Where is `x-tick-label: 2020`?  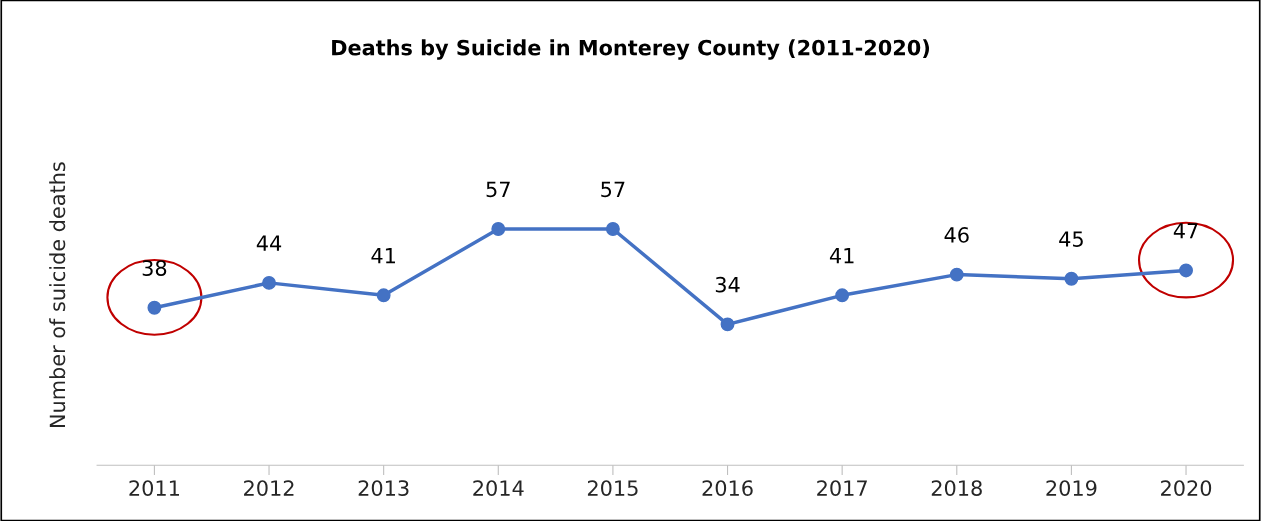
x-tick-label: 2020 is located at coordinates (1186, 488).